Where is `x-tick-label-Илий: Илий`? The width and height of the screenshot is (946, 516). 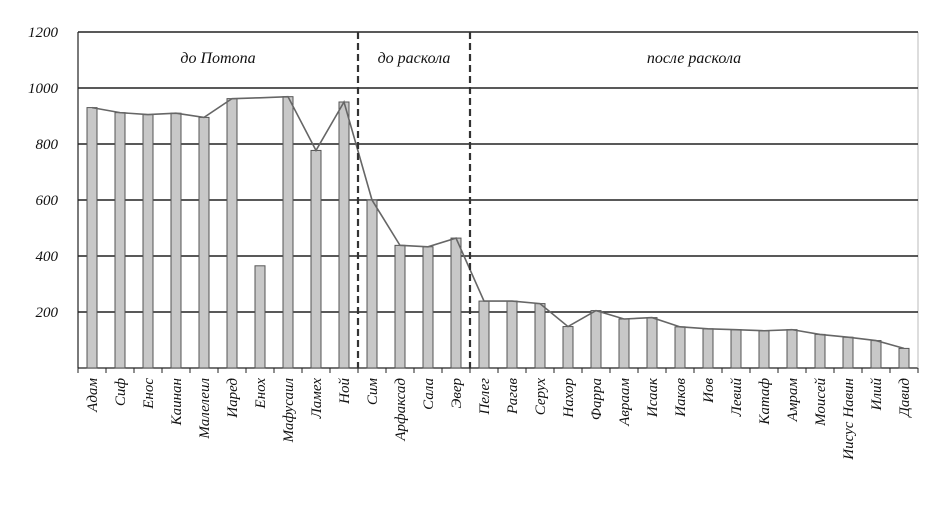
x-tick-label-Илий: Илий is located at coordinates (877, 395).